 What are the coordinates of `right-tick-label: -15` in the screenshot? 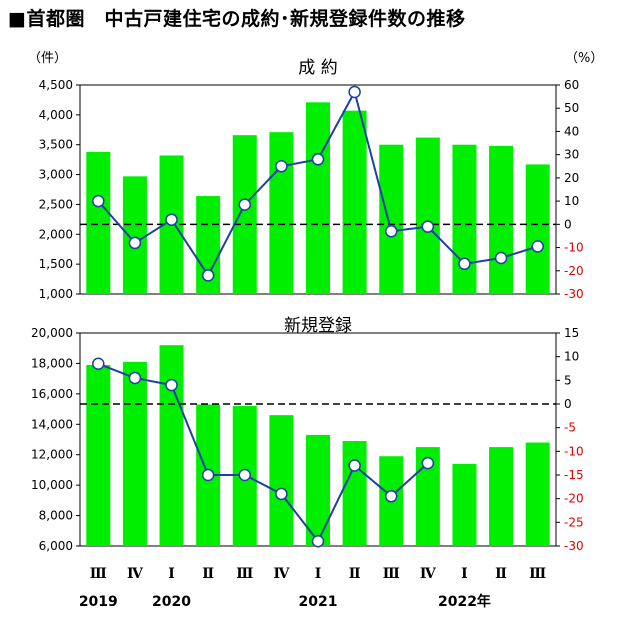 It's located at (574, 475).